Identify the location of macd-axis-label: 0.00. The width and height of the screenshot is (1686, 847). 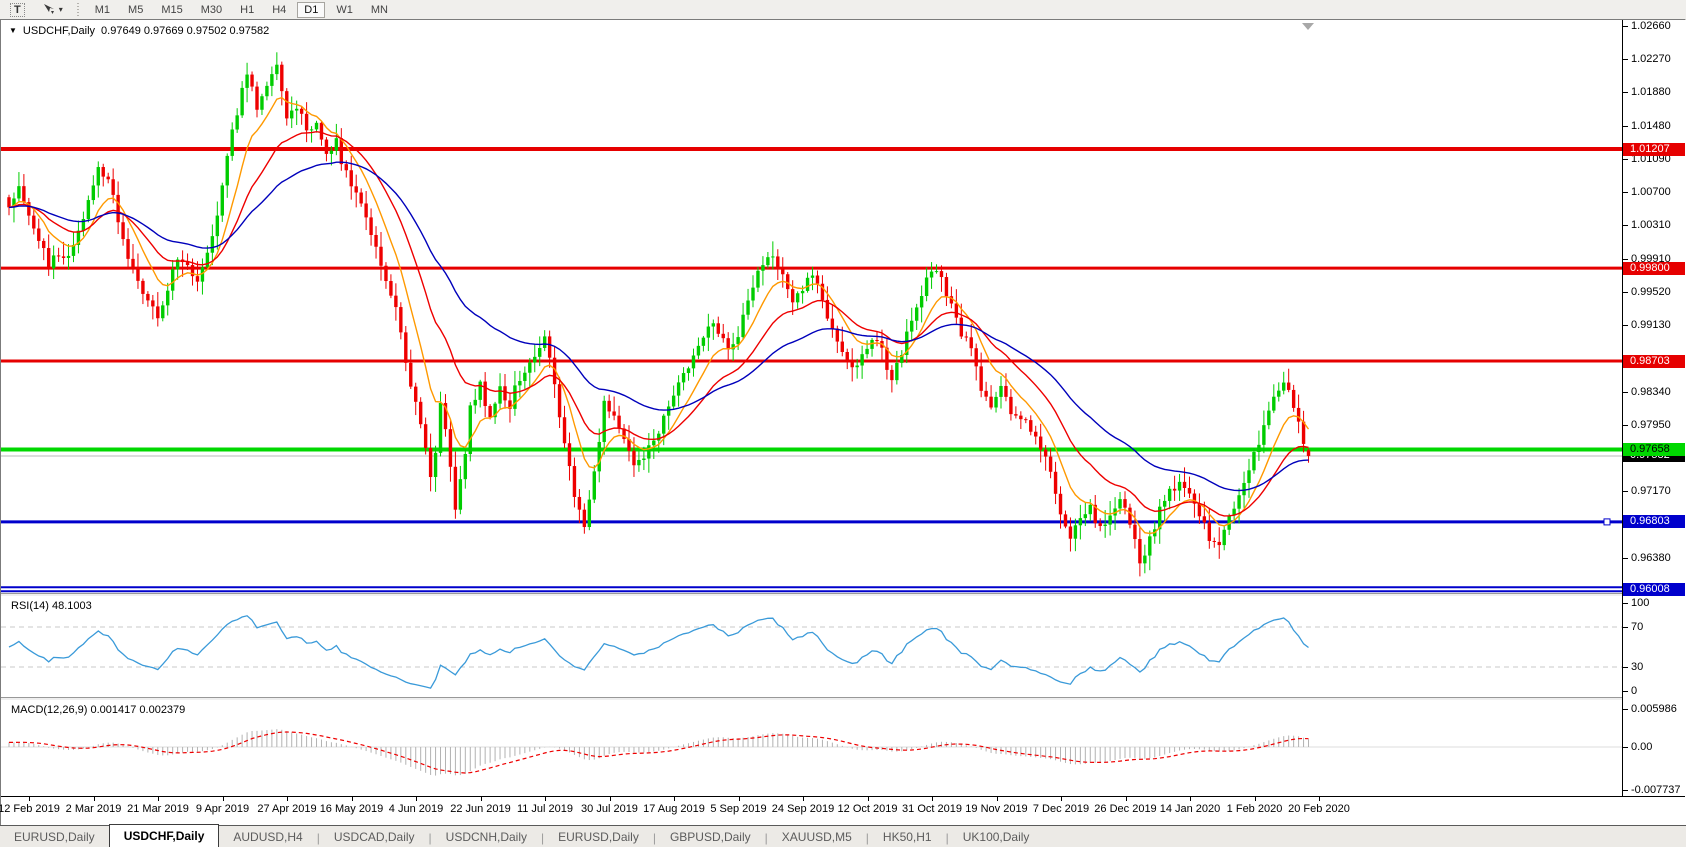
(1642, 747).